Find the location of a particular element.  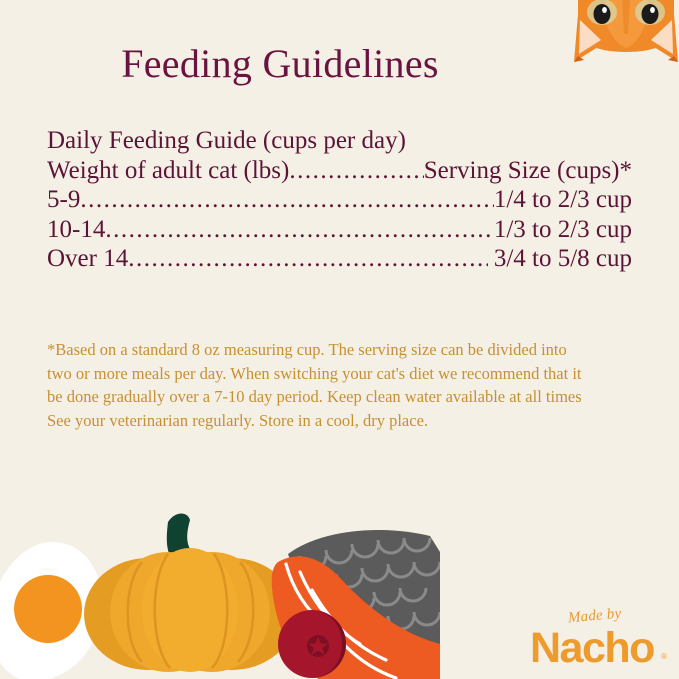

cranberry-icon is located at coordinates (312, 644).